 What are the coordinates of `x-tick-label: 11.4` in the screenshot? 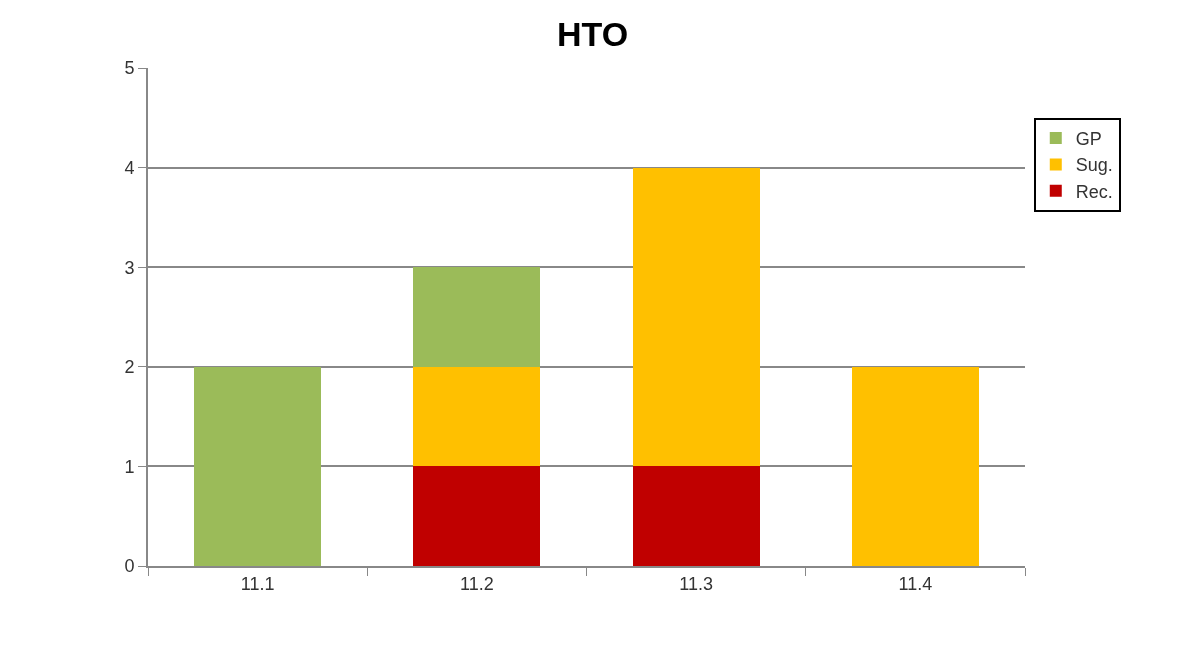 It's located at (915, 583).